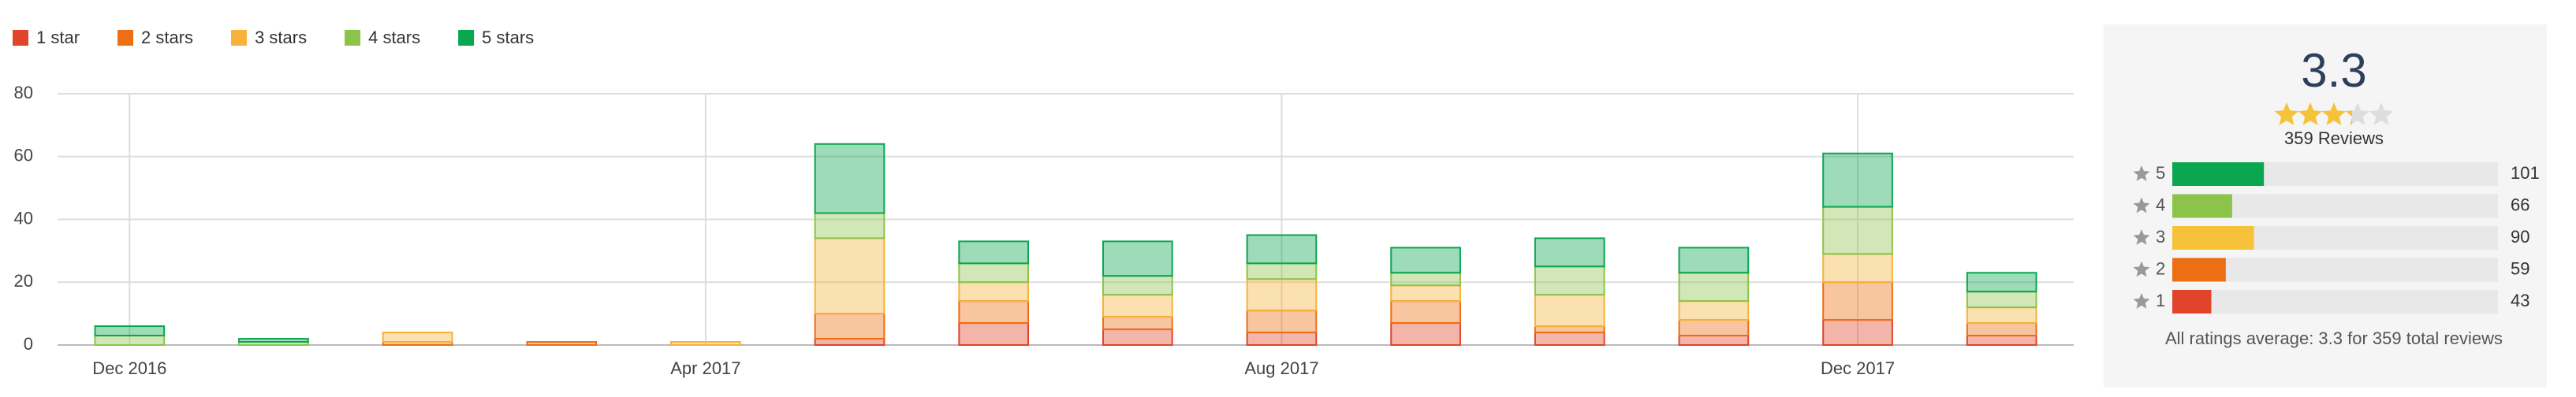  What do you see at coordinates (508, 37) in the screenshot?
I see `legend-label: 5 stars` at bounding box center [508, 37].